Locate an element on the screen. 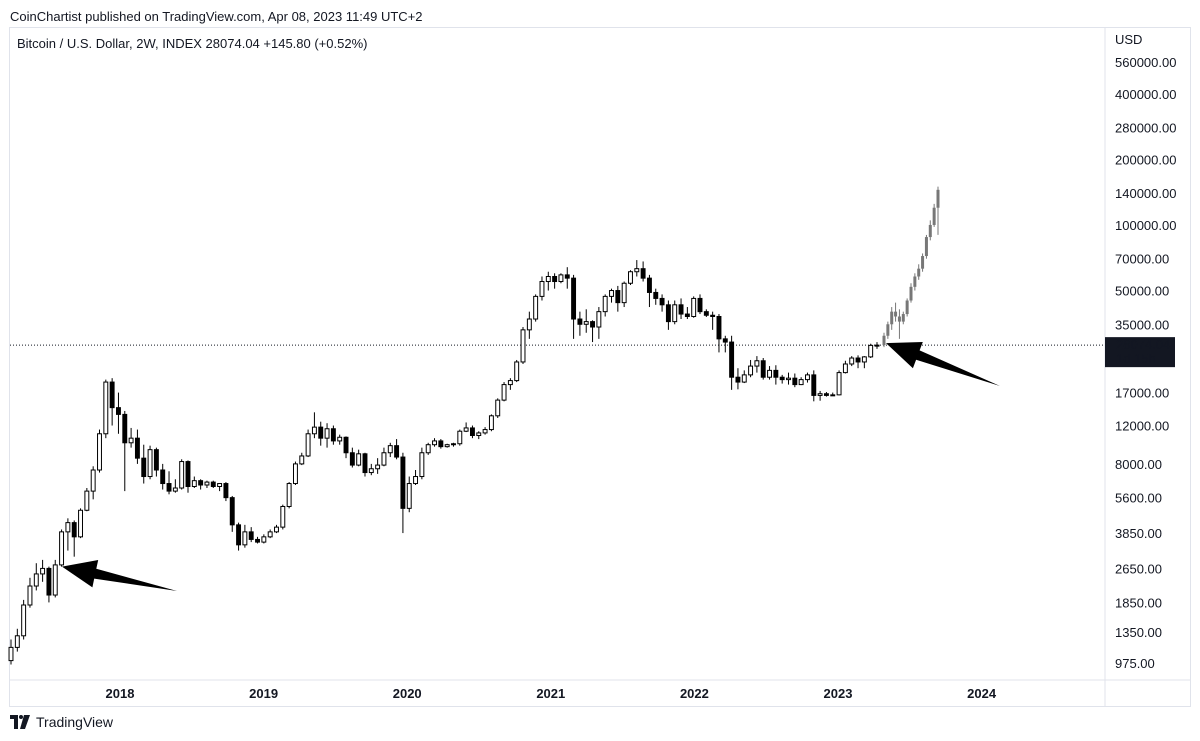 Image resolution: width=1200 pixels, height=741 pixels. last-price-tag: 28074.04 1d 15h is located at coordinates (1140, 352).